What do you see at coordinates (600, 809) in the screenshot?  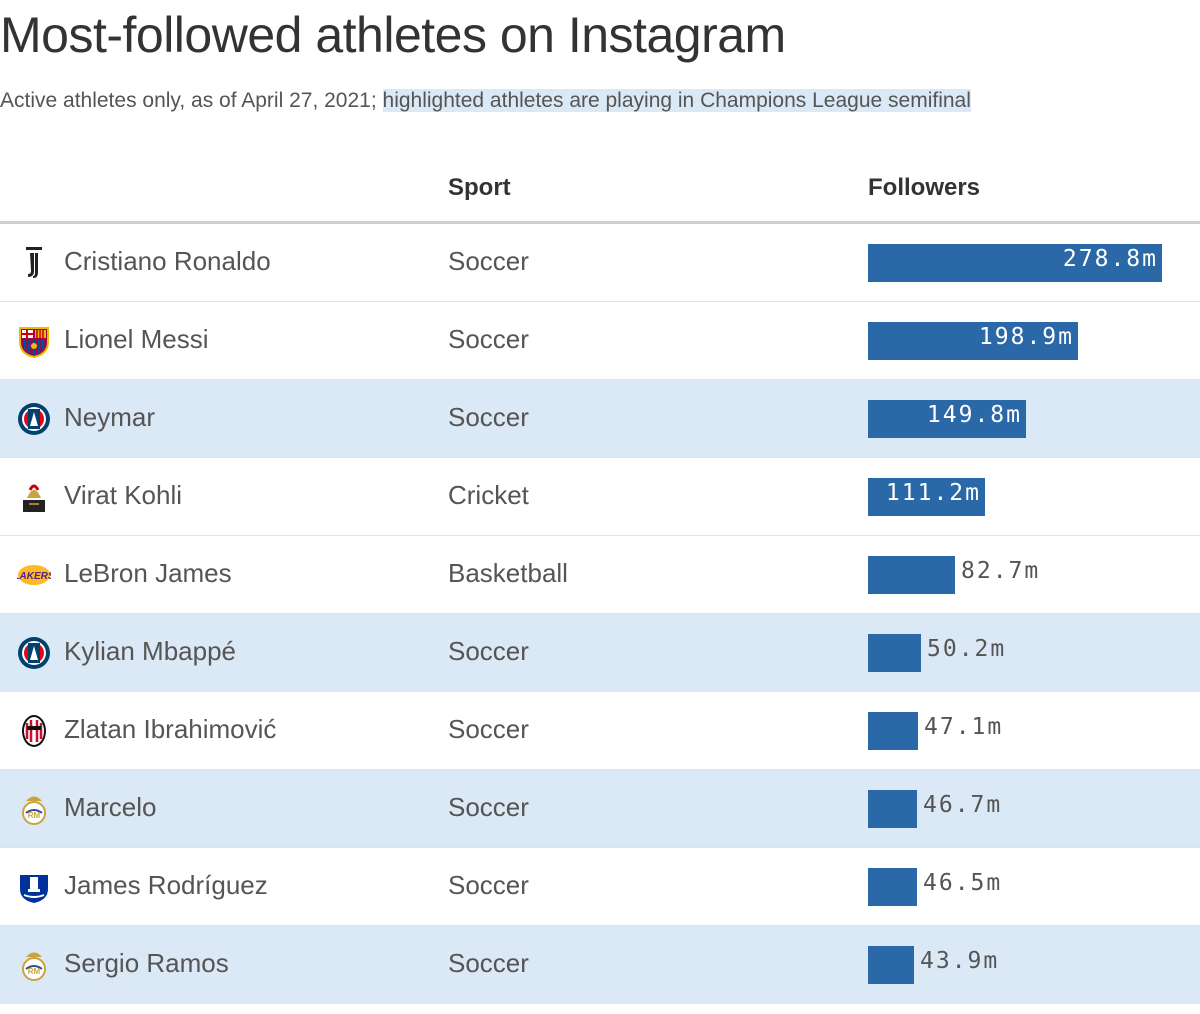 I see `table-row: RM Marcelo Soccer 46.7m` at bounding box center [600, 809].